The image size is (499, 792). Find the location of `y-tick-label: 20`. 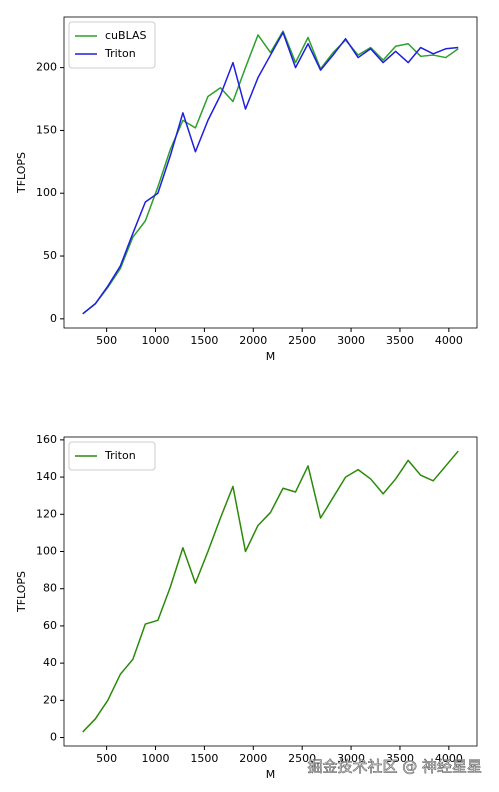

y-tick-label: 20 is located at coordinates (50, 699).